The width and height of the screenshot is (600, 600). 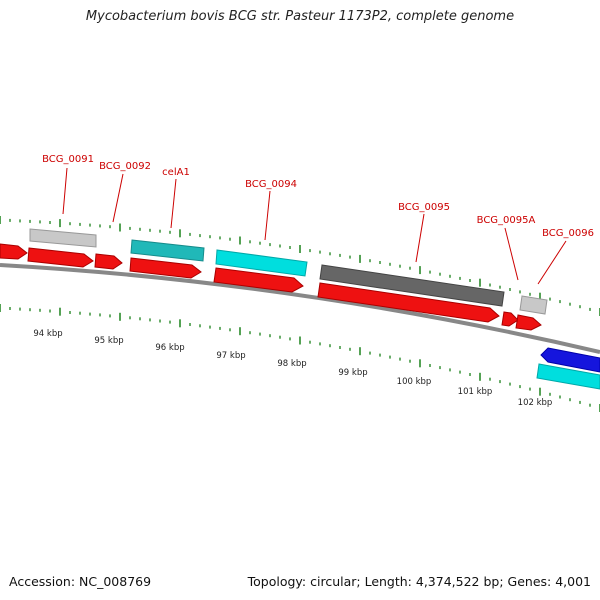 What do you see at coordinates (271, 184) in the screenshot?
I see `gene-label-BCG_0094: BCG_0094` at bounding box center [271, 184].